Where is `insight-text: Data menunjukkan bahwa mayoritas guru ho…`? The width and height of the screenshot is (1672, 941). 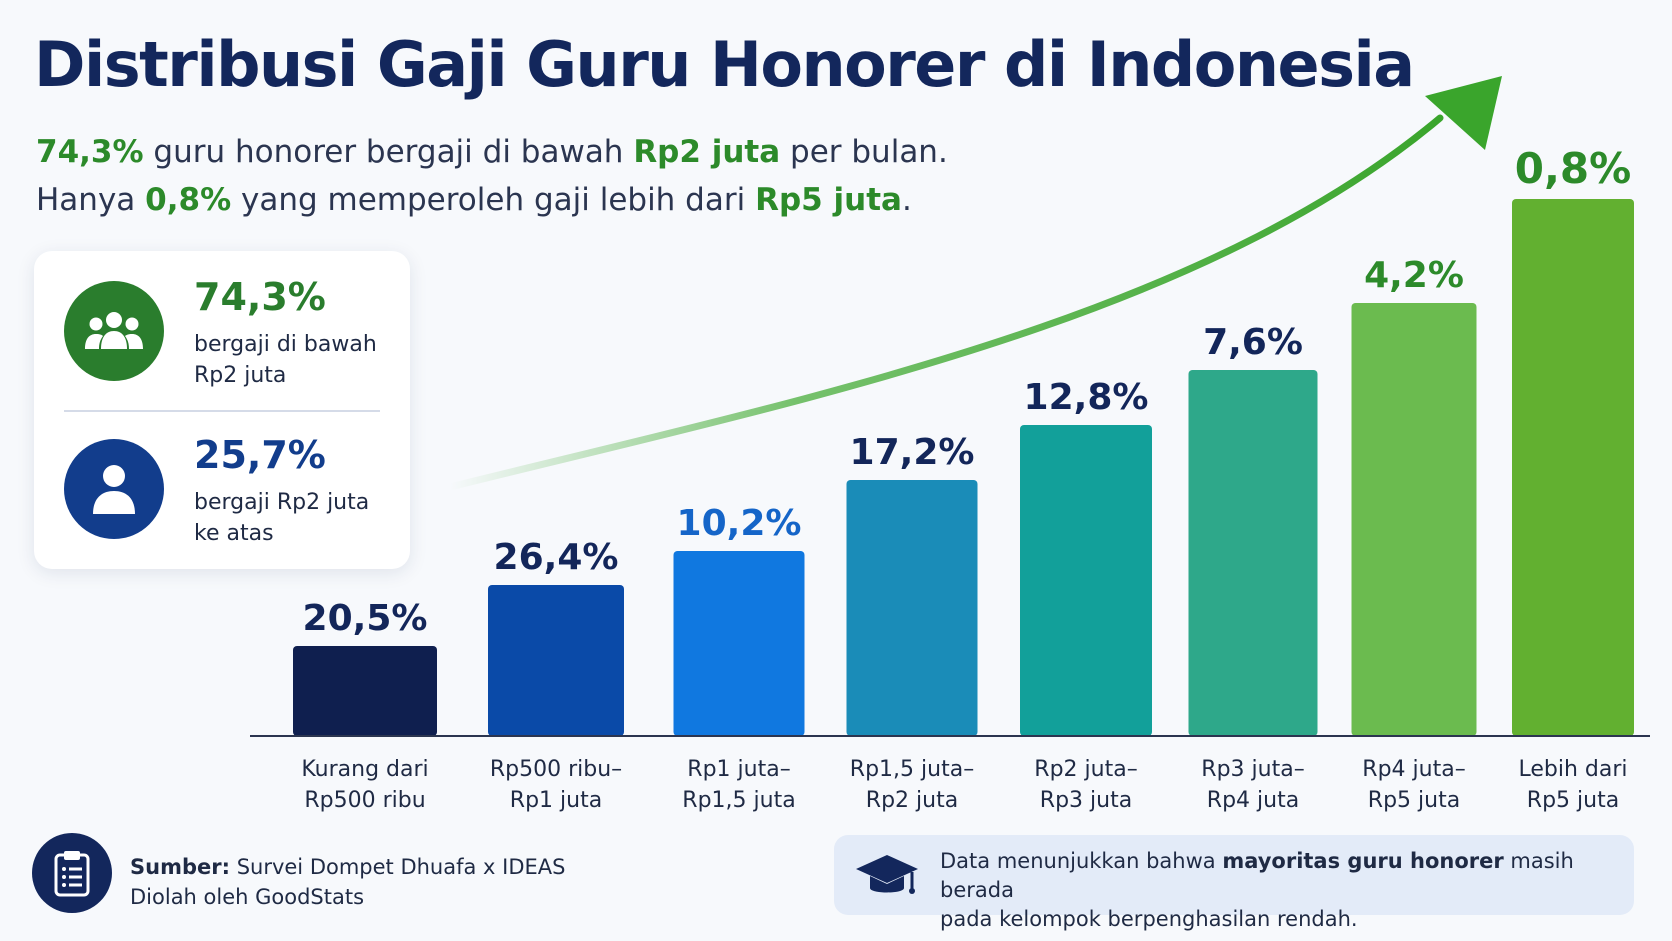
insight-text: Data menunjukkan bahwa mayoritas guru ho… is located at coordinates (1280, 890).